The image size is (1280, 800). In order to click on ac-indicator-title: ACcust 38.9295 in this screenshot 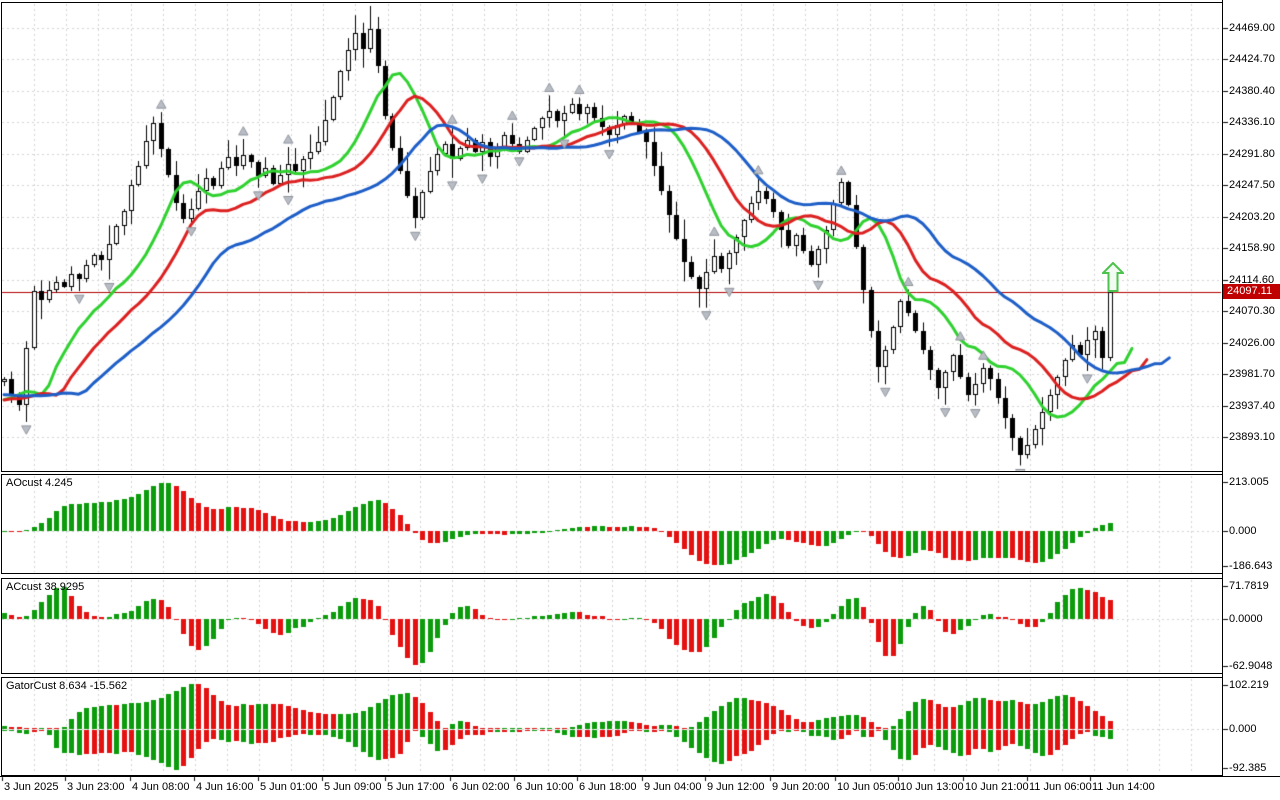, I will do `click(45, 587)`.